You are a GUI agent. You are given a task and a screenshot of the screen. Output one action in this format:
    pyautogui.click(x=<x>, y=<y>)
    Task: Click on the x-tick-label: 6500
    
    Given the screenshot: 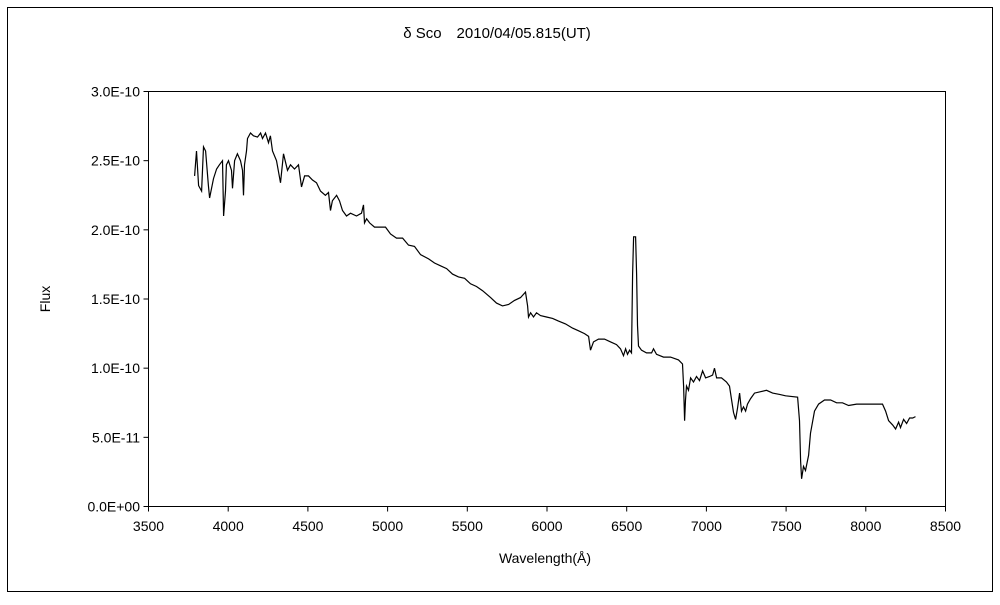 What is the action you would take?
    pyautogui.click(x=626, y=526)
    